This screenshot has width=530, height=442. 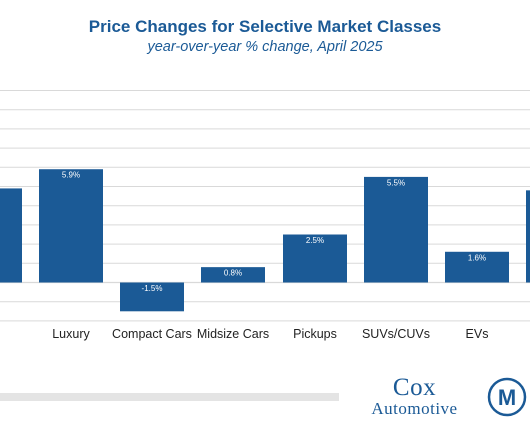 What do you see at coordinates (71, 175) in the screenshot?
I see `bar-value-label: 5.9%` at bounding box center [71, 175].